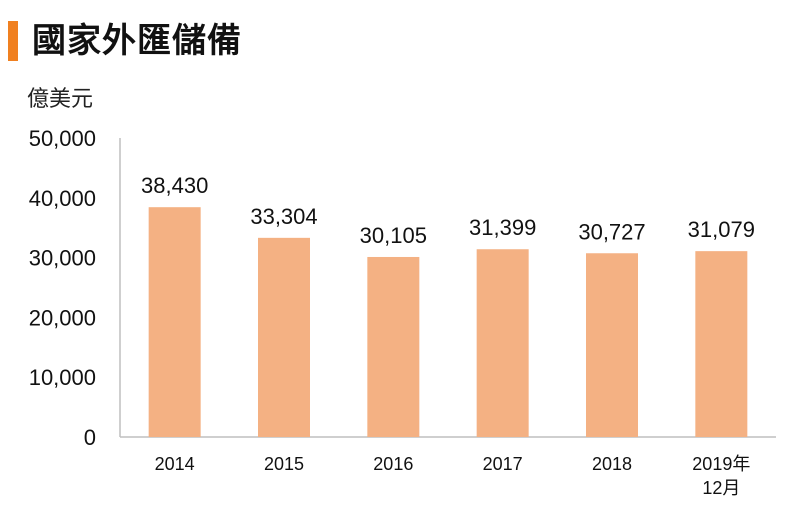 This screenshot has width=800, height=531. I want to click on x-axis: 2014 2015 2016 2017 2018 2019年 12月, so click(448, 467).